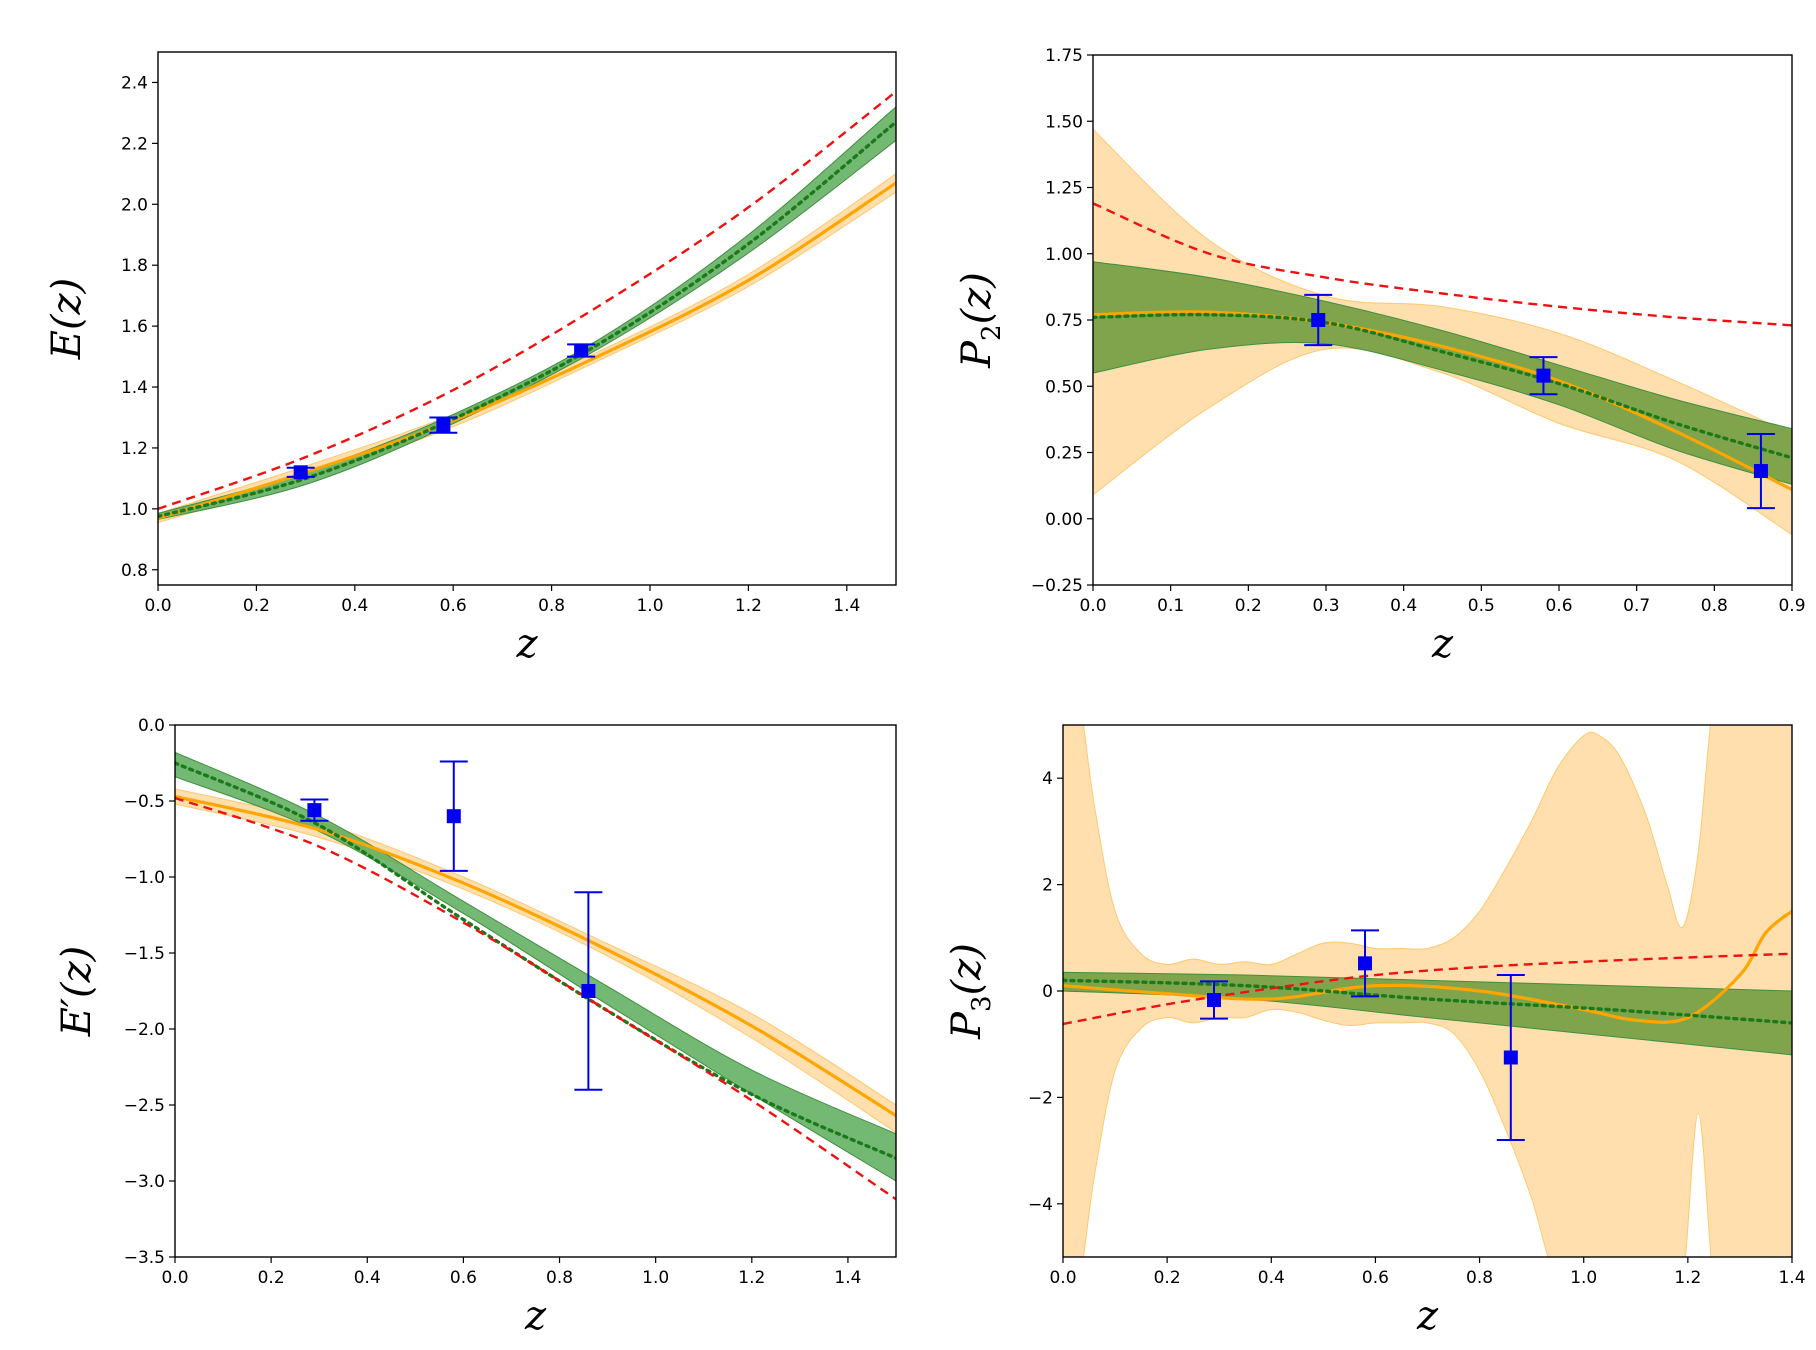 The width and height of the screenshot is (1816, 1350). What do you see at coordinates (1064, 321) in the screenshot?
I see `y-tick-label: 0.75` at bounding box center [1064, 321].